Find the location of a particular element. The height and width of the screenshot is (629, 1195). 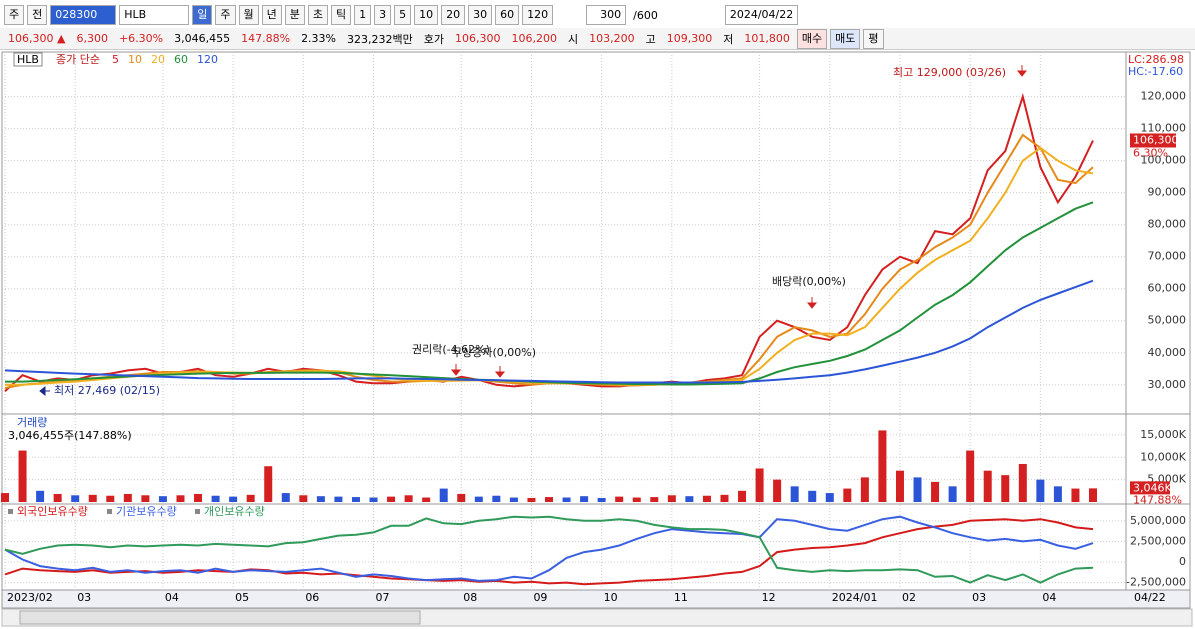

interval-button: 60 is located at coordinates (507, 15).